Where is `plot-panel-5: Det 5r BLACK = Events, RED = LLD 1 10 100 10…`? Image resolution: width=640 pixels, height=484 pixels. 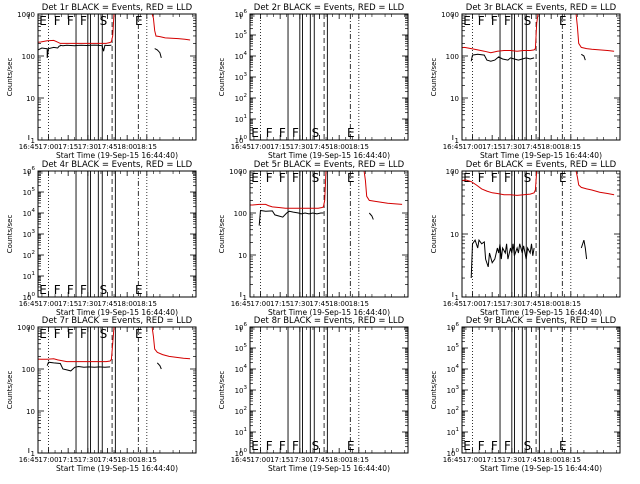
plot-panel-5: Det 5r BLACK = Events, RED = LLD 1 10 100 10… is located at coordinates (313, 238).